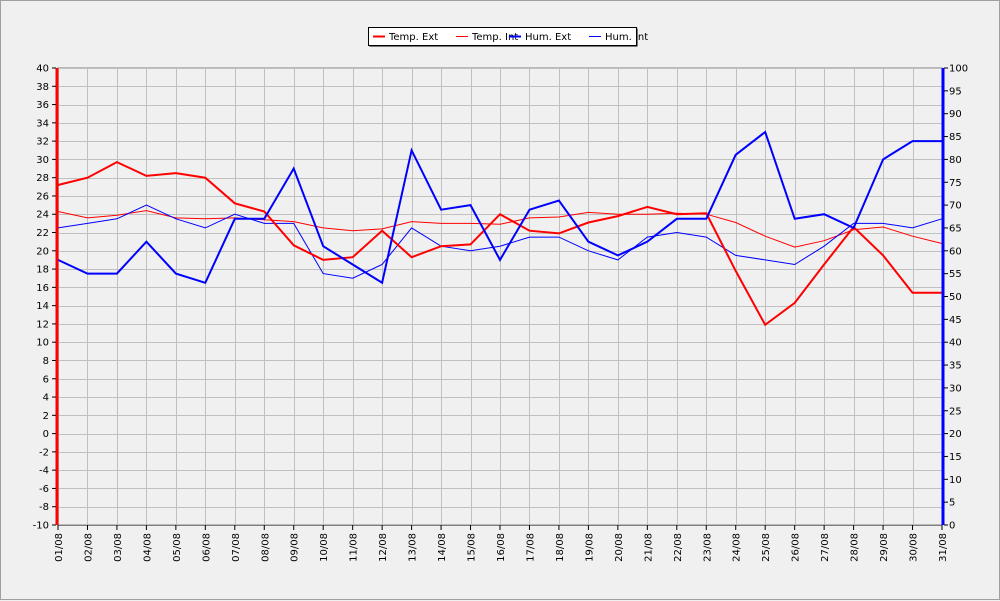  I want to click on left-tick-label: 22, so click(42, 233).